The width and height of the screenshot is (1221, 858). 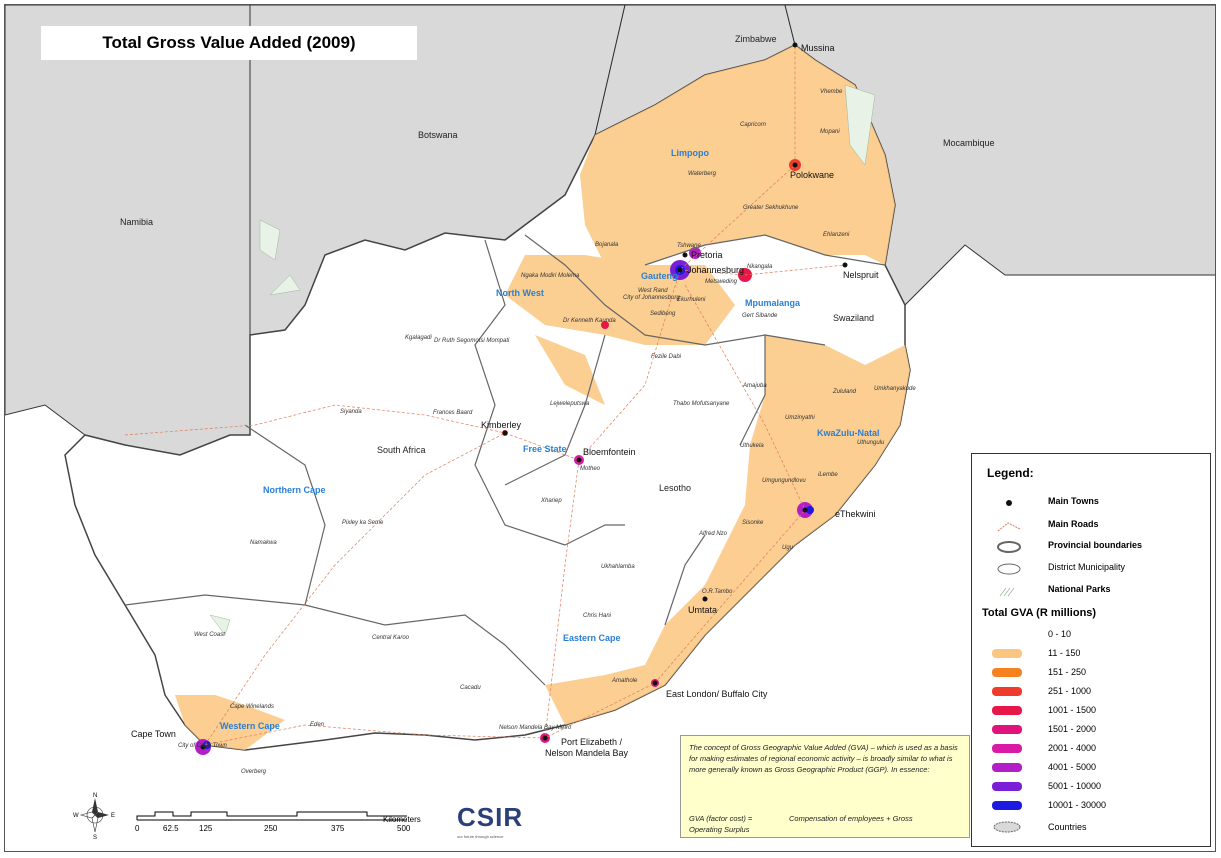 What do you see at coordinates (716, 270) in the screenshot?
I see `town-label-johannesburg: Johannesburg` at bounding box center [716, 270].